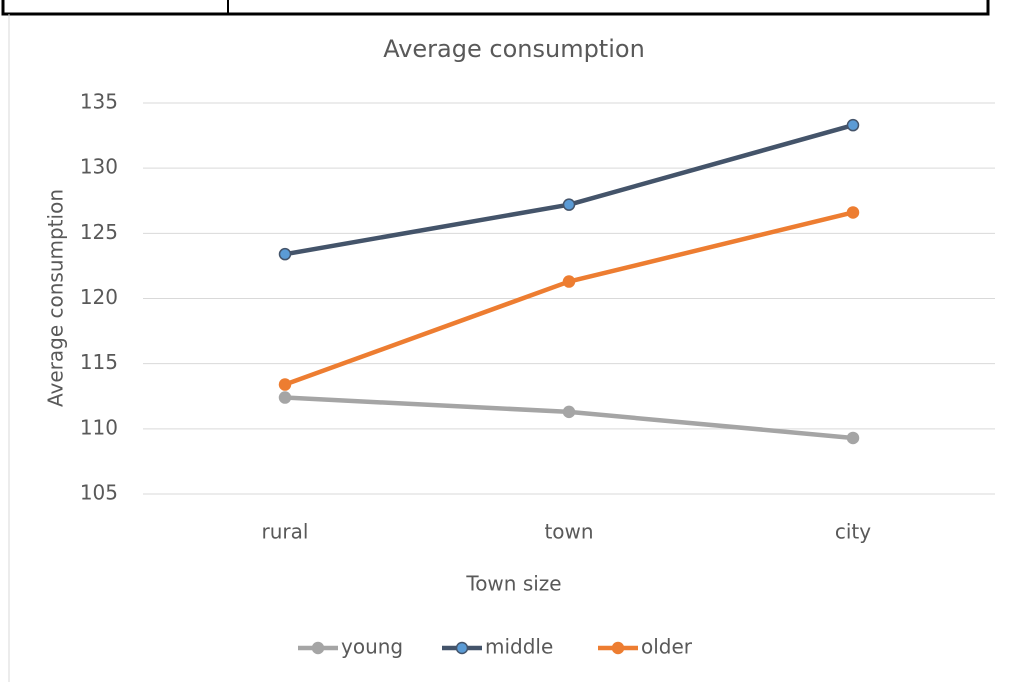 This screenshot has height=682, width=1011. What do you see at coordinates (667, 647) in the screenshot?
I see `legend-label: older` at bounding box center [667, 647].